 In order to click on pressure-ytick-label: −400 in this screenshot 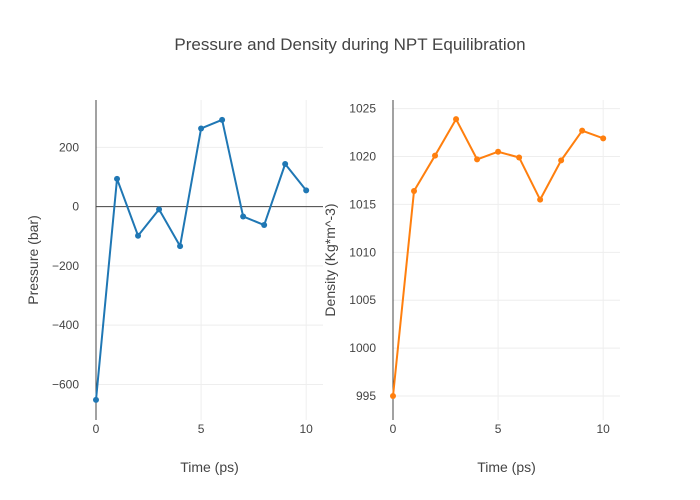, I will do `click(65, 325)`.